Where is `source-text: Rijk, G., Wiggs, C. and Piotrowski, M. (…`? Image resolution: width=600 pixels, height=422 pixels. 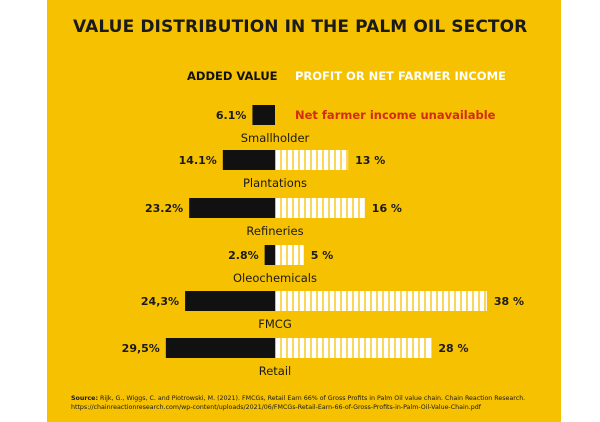
source-text: Rijk, G., Wiggs, C. and Piotrowski, M. (… is located at coordinates (313, 398).